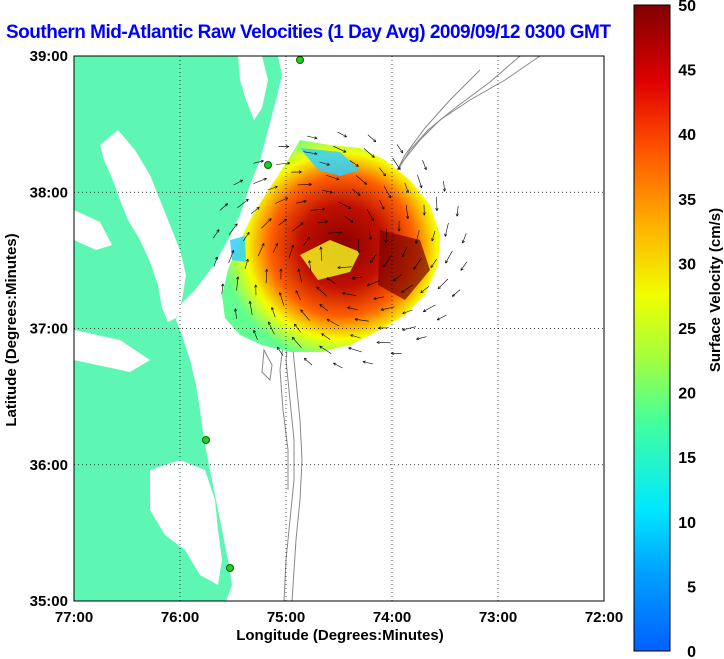 The width and height of the screenshot is (724, 659). What do you see at coordinates (691, 651) in the screenshot?
I see `colorbar-tick-label: 0` at bounding box center [691, 651].